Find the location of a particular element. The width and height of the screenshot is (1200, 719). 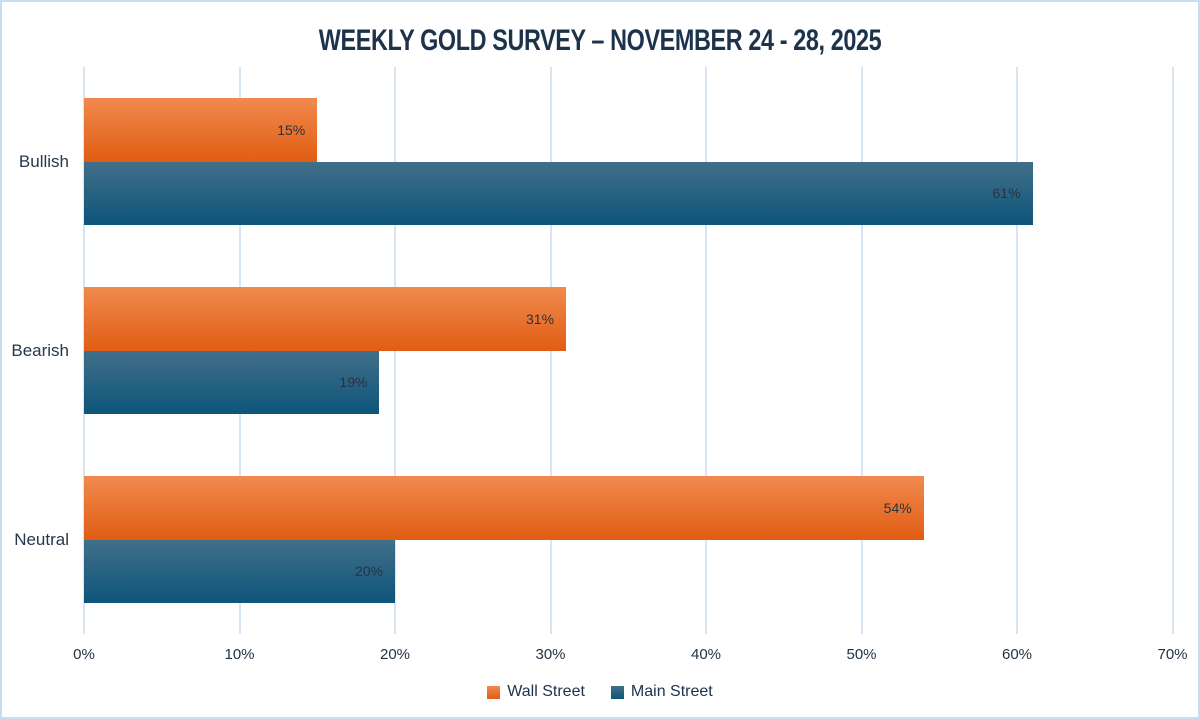

x-tick-label: 70% is located at coordinates (1172, 654).